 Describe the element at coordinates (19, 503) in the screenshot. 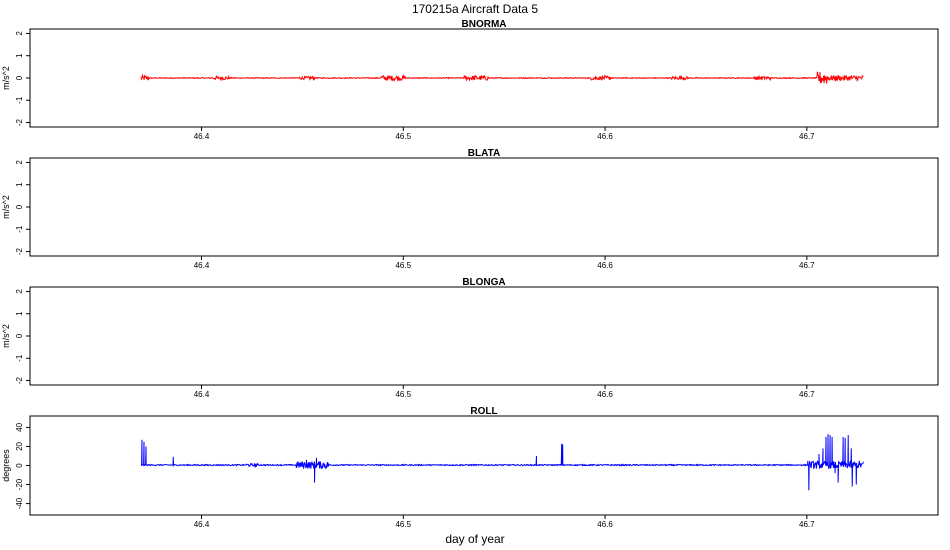

I see `y-tick-label: -40` at that location.